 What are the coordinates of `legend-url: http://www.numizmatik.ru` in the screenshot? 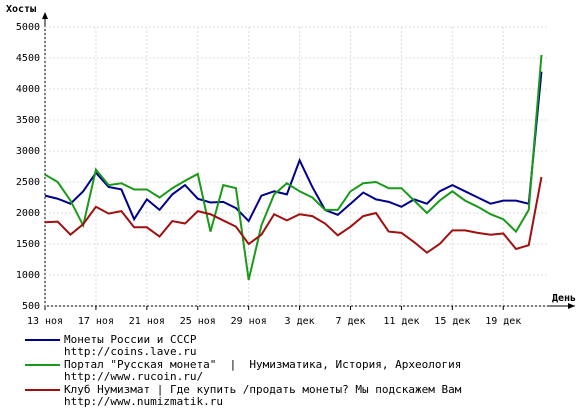 It's located at (143, 401).